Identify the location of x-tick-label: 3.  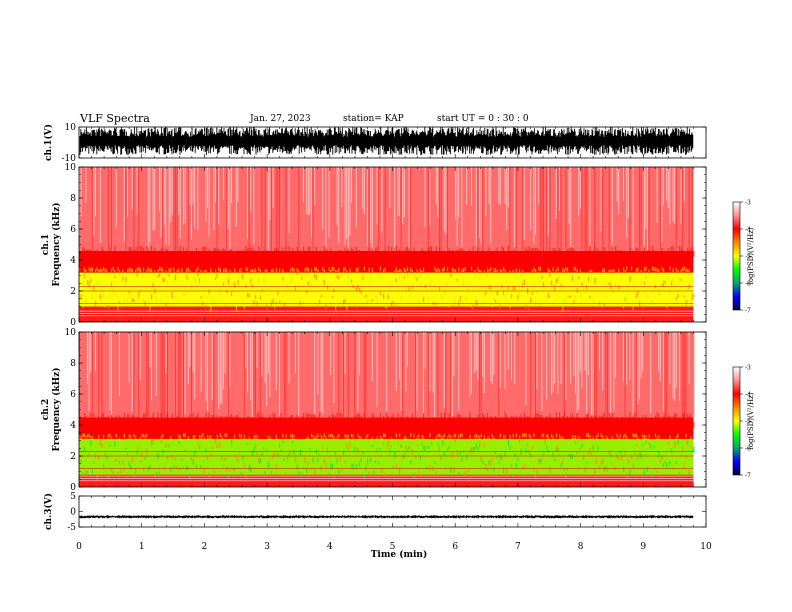
(267, 547).